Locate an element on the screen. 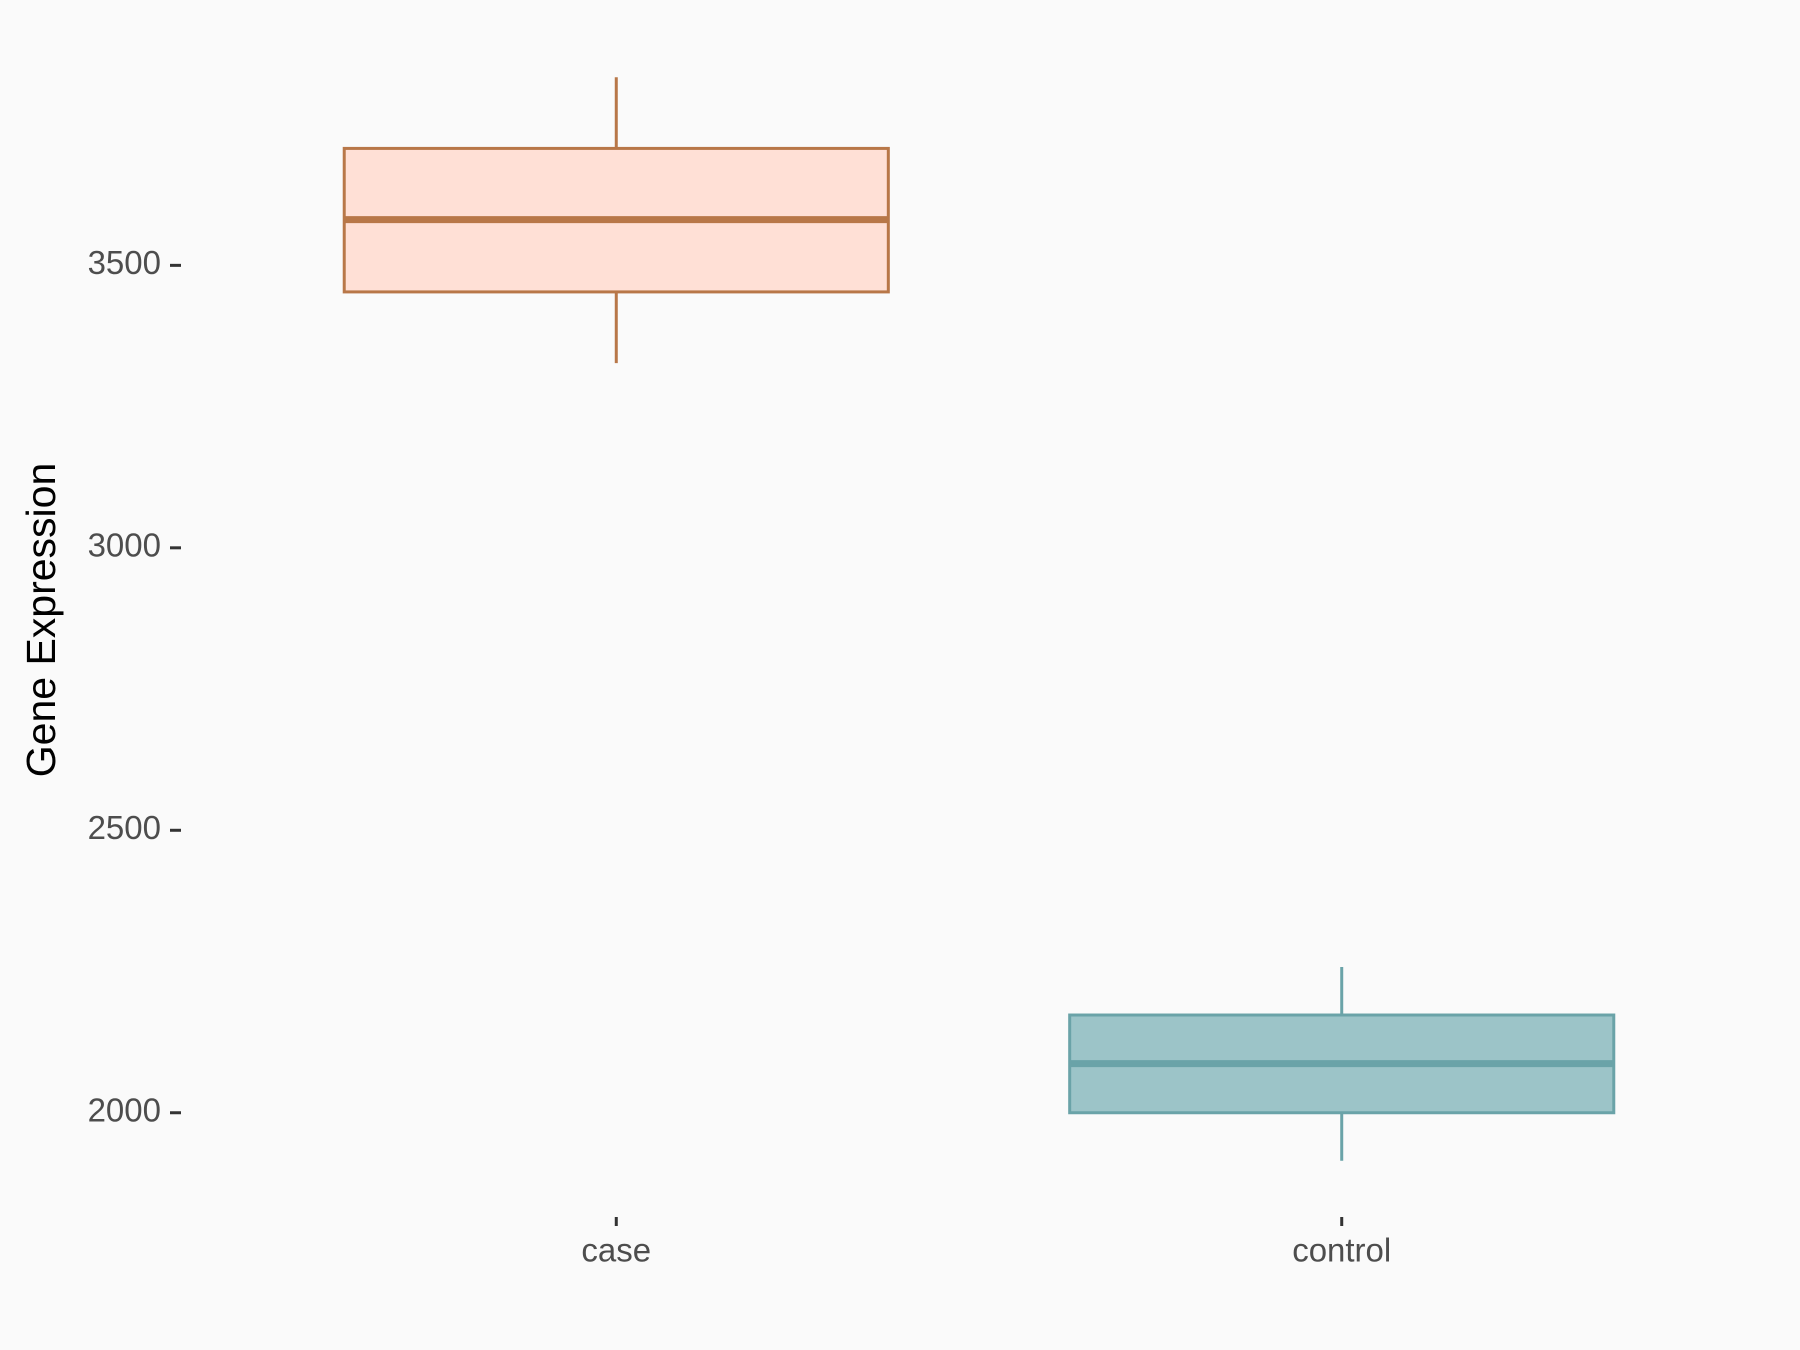 The image size is (1800, 1350). x-tick-label: case is located at coordinates (616, 1250).